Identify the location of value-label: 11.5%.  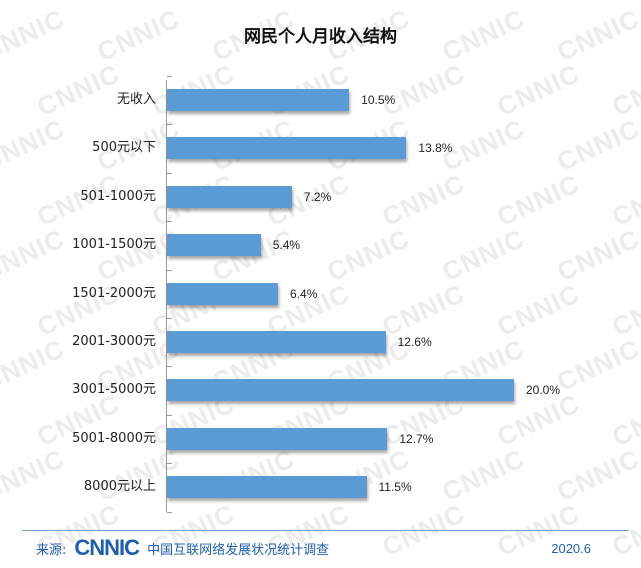
(395, 487).